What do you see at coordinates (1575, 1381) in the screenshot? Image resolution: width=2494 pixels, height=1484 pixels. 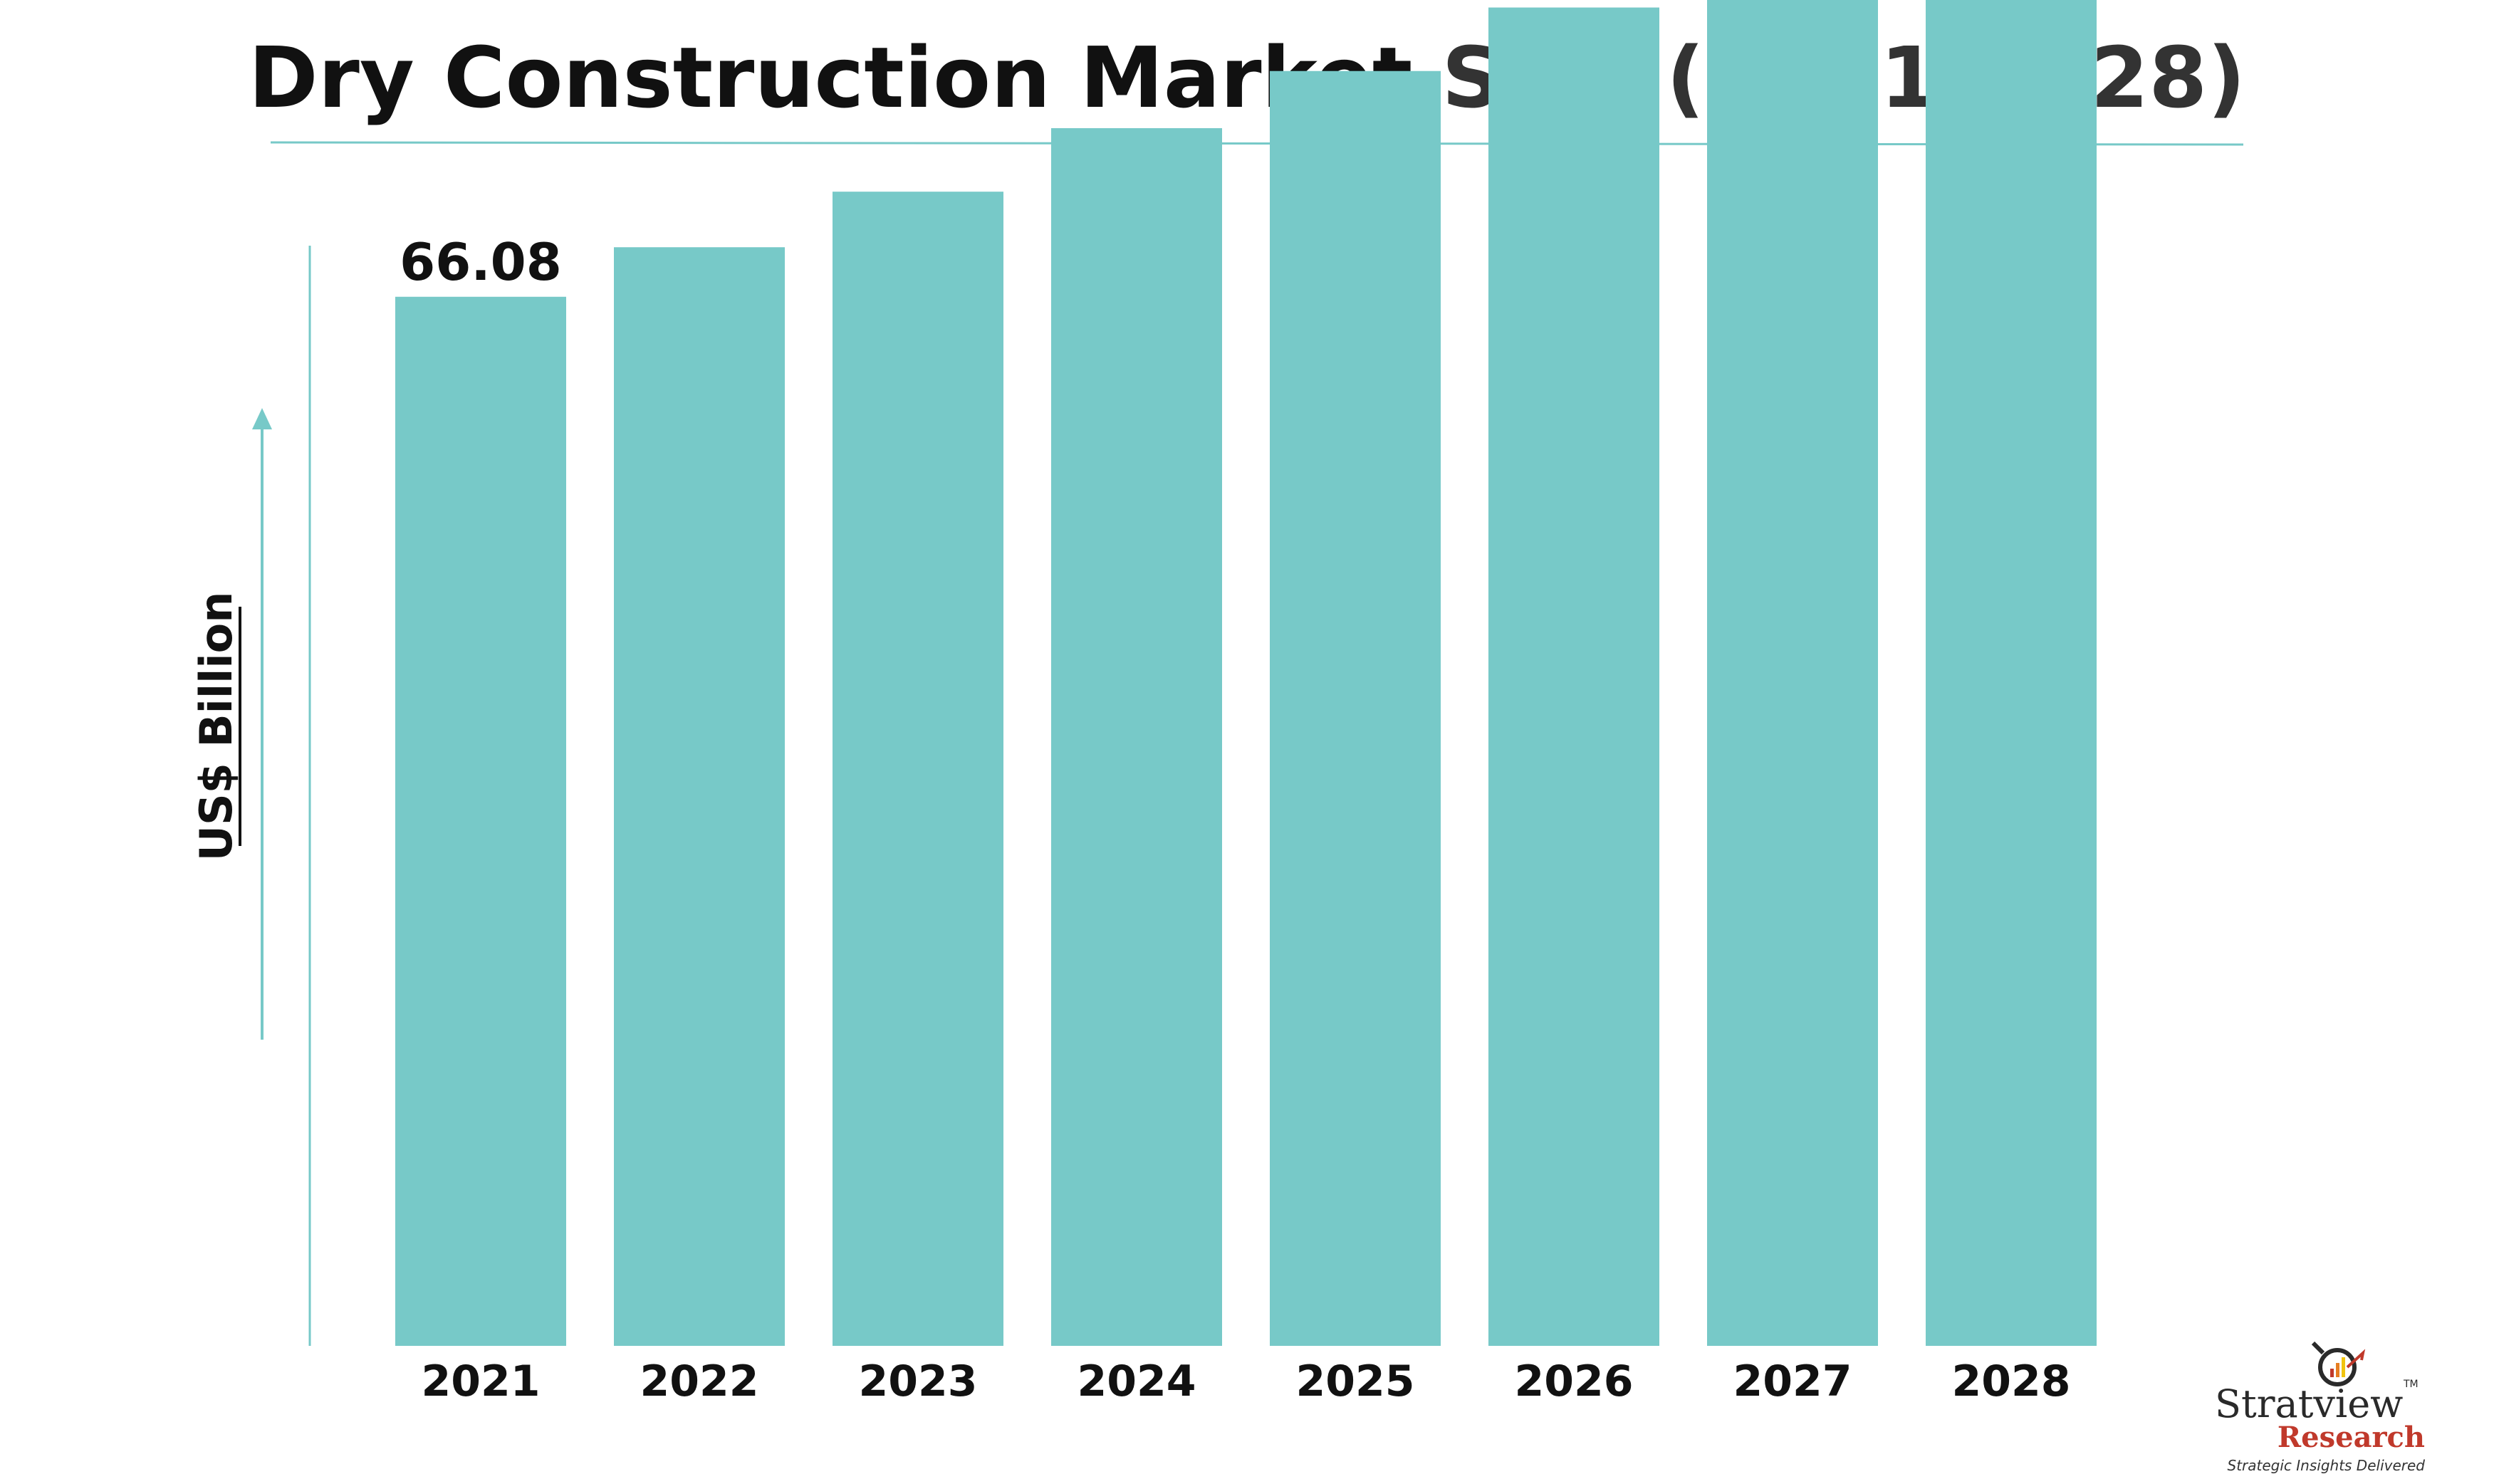 I see `x-tick-label-2026: 2026` at bounding box center [1575, 1381].